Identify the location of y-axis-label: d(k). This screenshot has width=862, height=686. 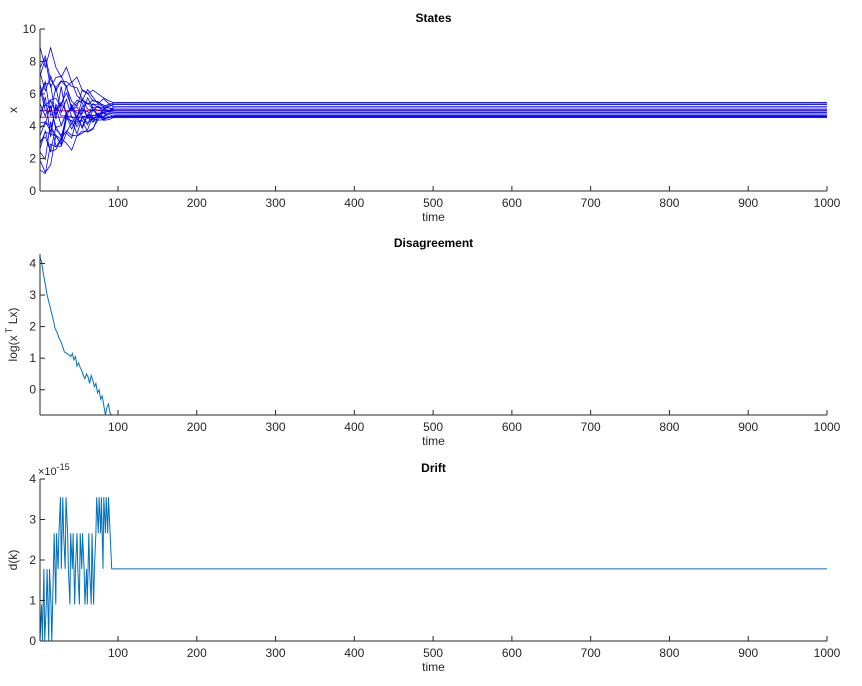
(13, 560).